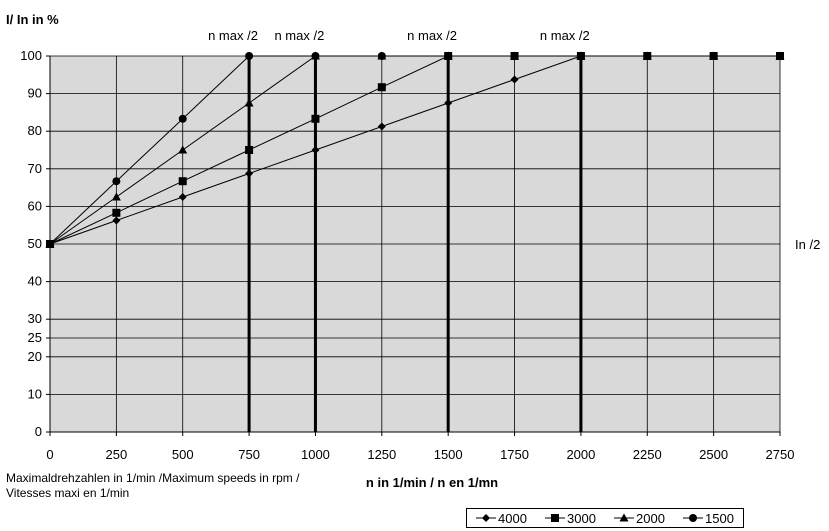 The image size is (829, 531). What do you see at coordinates (650, 518) in the screenshot?
I see `legend-label: 2000` at bounding box center [650, 518].